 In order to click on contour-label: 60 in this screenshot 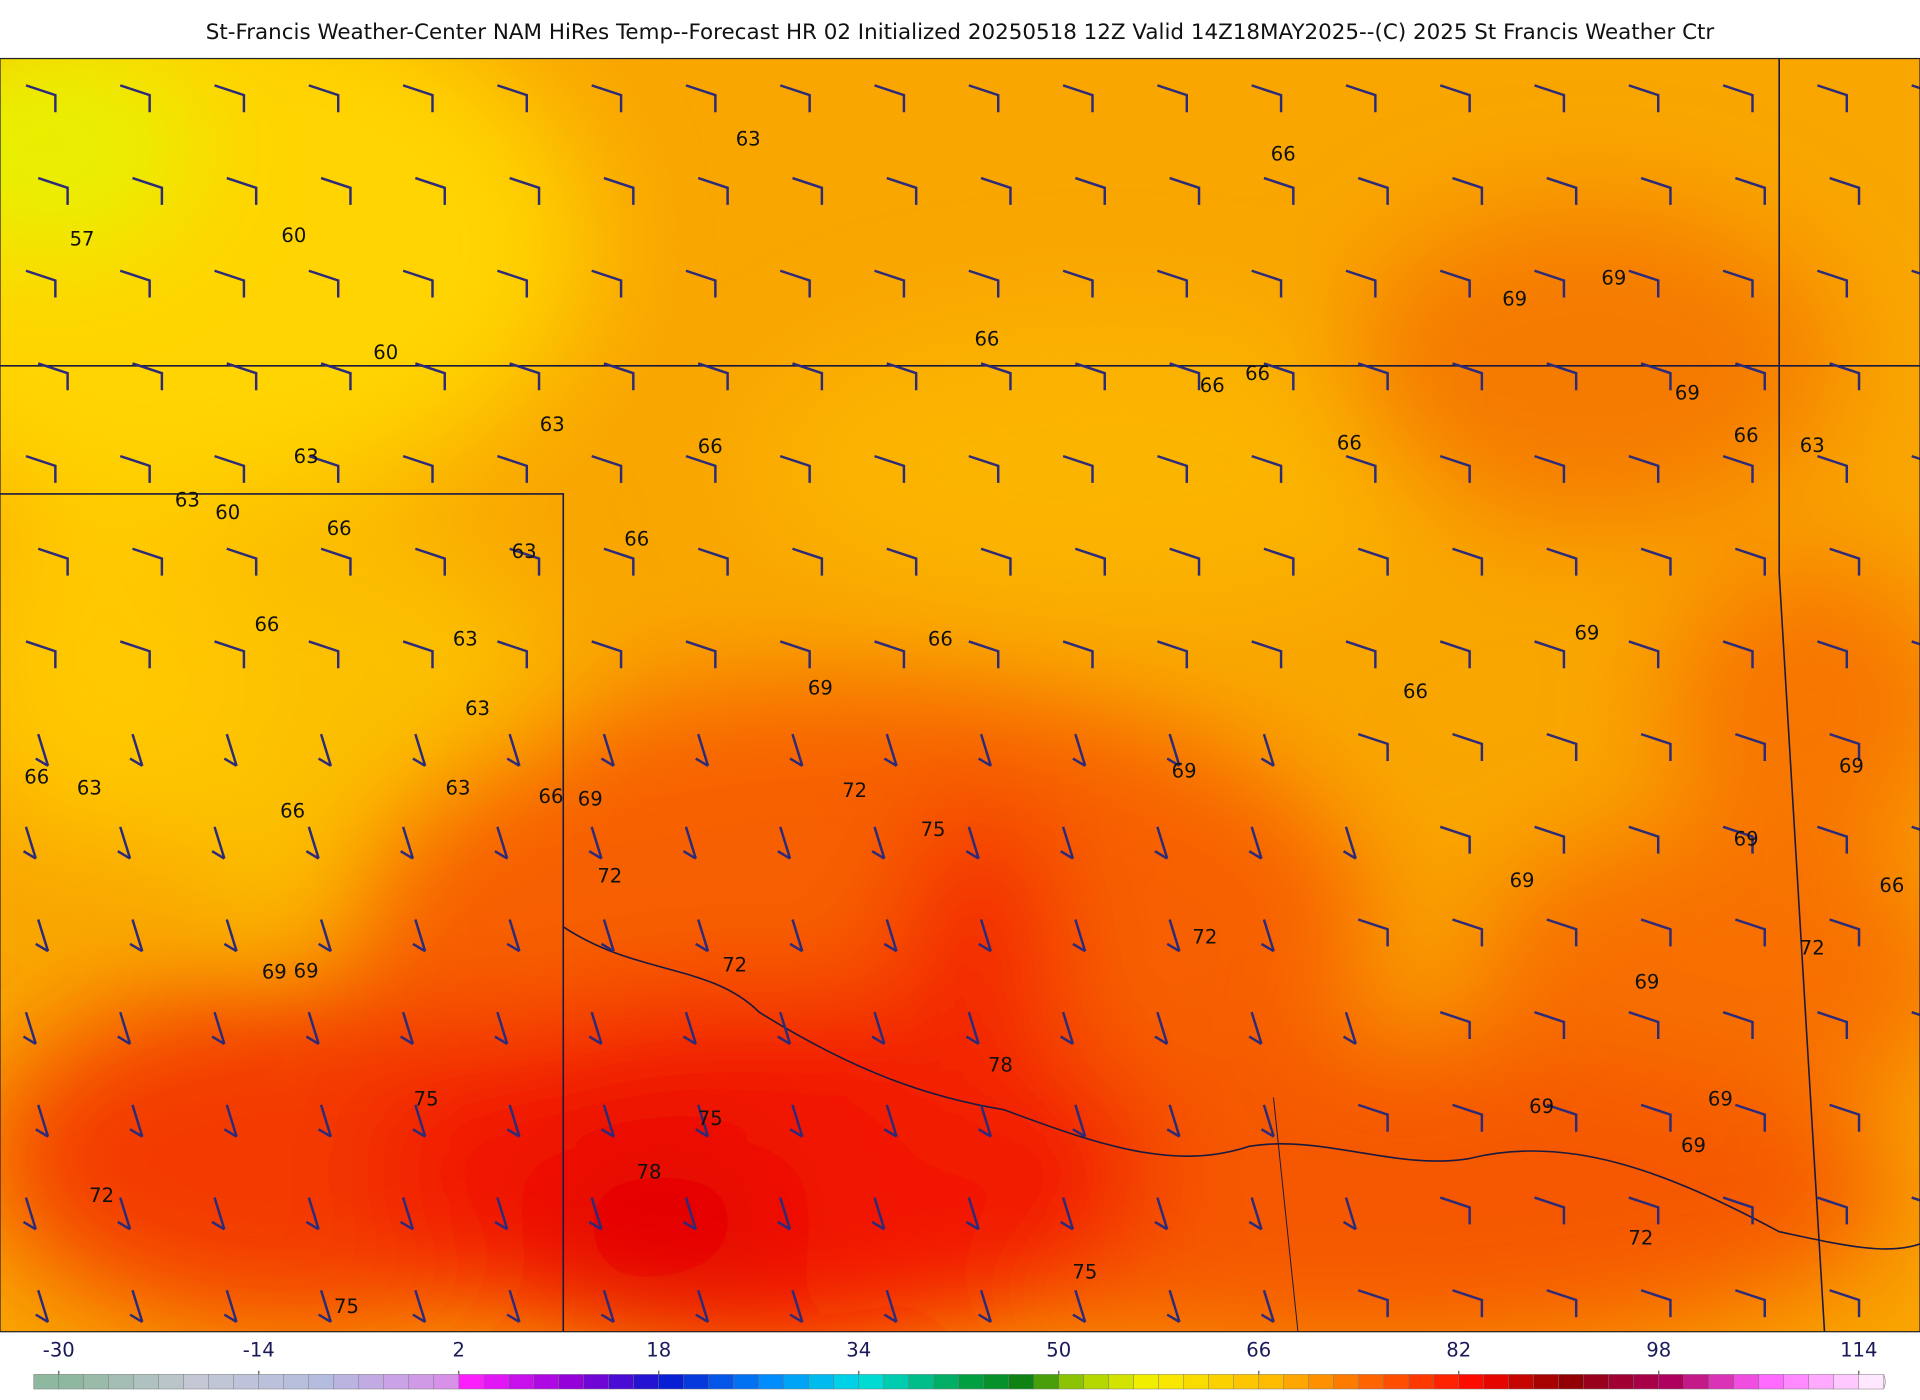, I will do `click(385, 352)`.